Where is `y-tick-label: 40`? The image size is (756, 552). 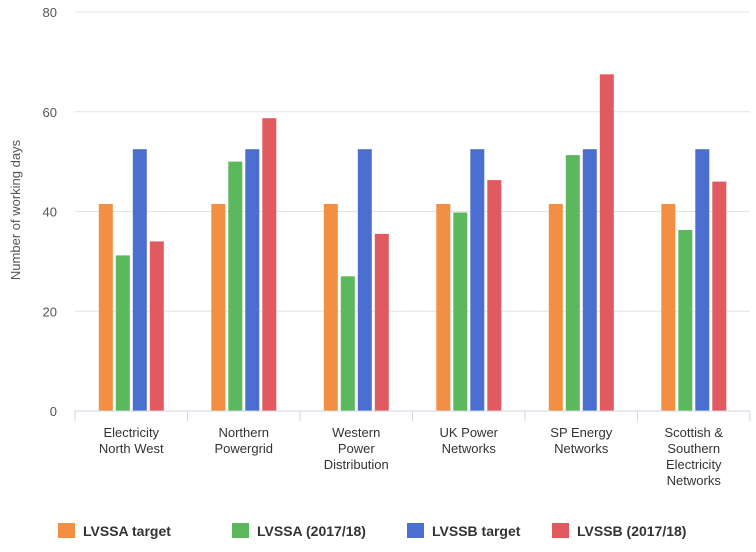
y-tick-label: 40 is located at coordinates (50, 212).